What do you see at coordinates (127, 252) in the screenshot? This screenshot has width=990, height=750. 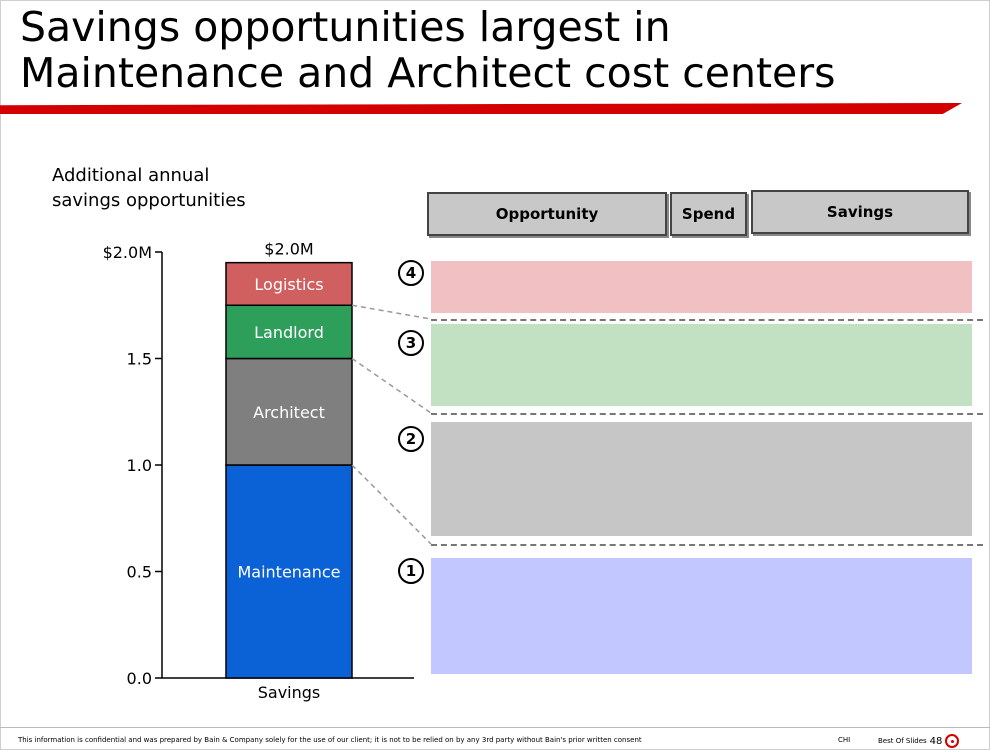 I see `y-tick-label: $2.0M` at bounding box center [127, 252].